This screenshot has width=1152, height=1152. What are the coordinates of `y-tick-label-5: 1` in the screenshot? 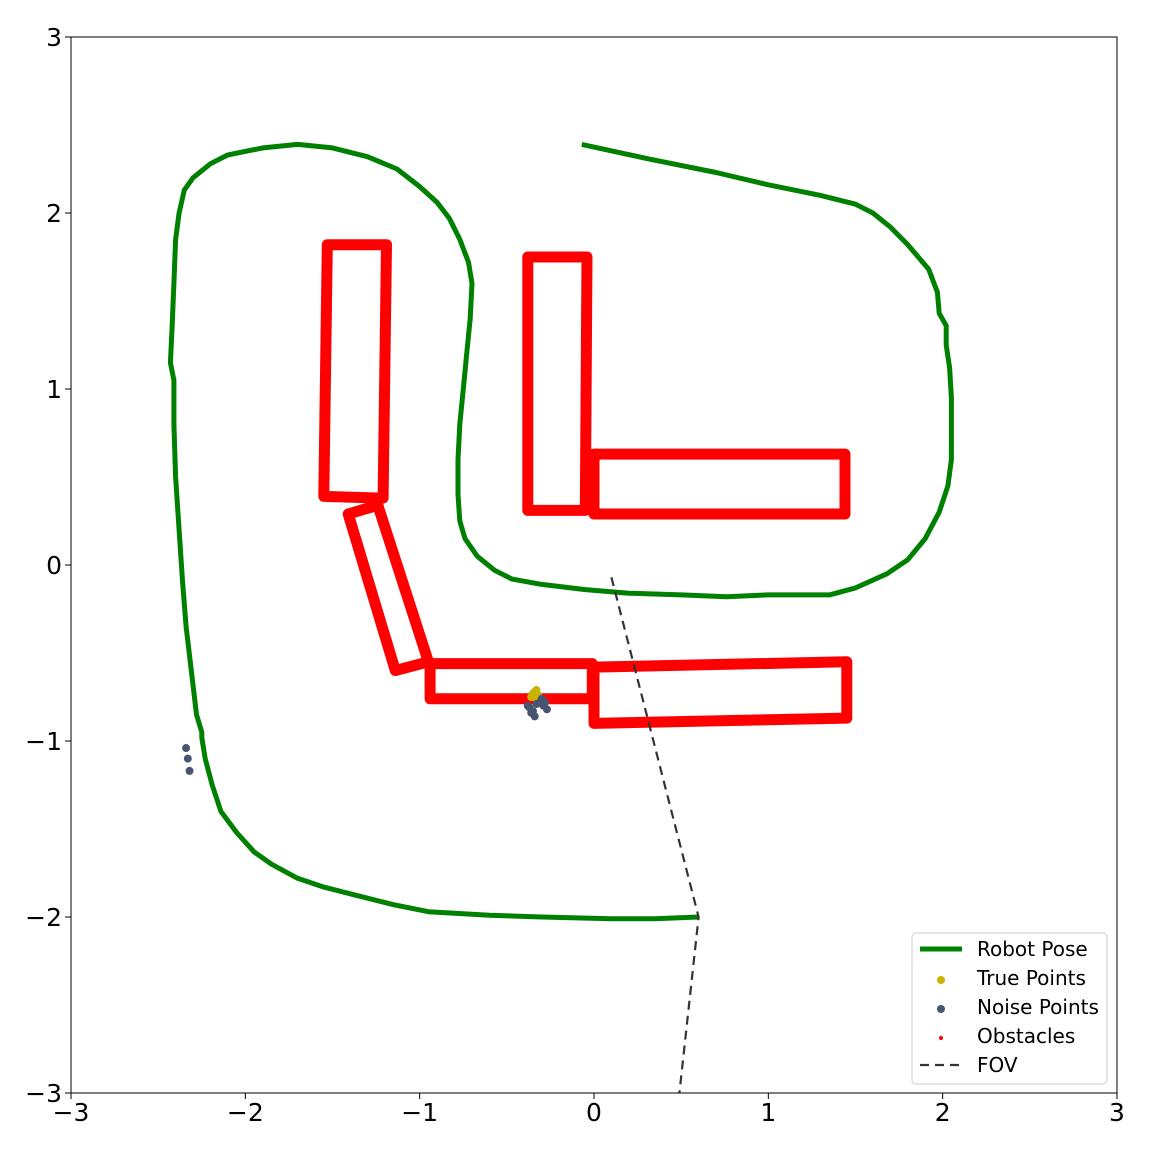 It's located at (54, 389).